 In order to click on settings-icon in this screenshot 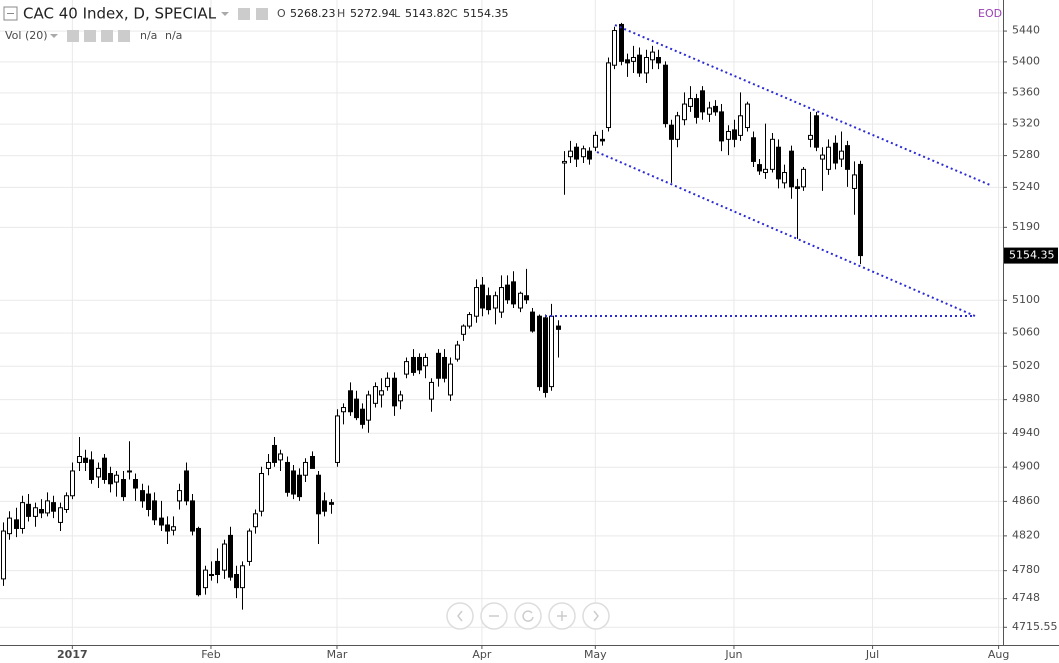, I will do `click(262, 14)`.